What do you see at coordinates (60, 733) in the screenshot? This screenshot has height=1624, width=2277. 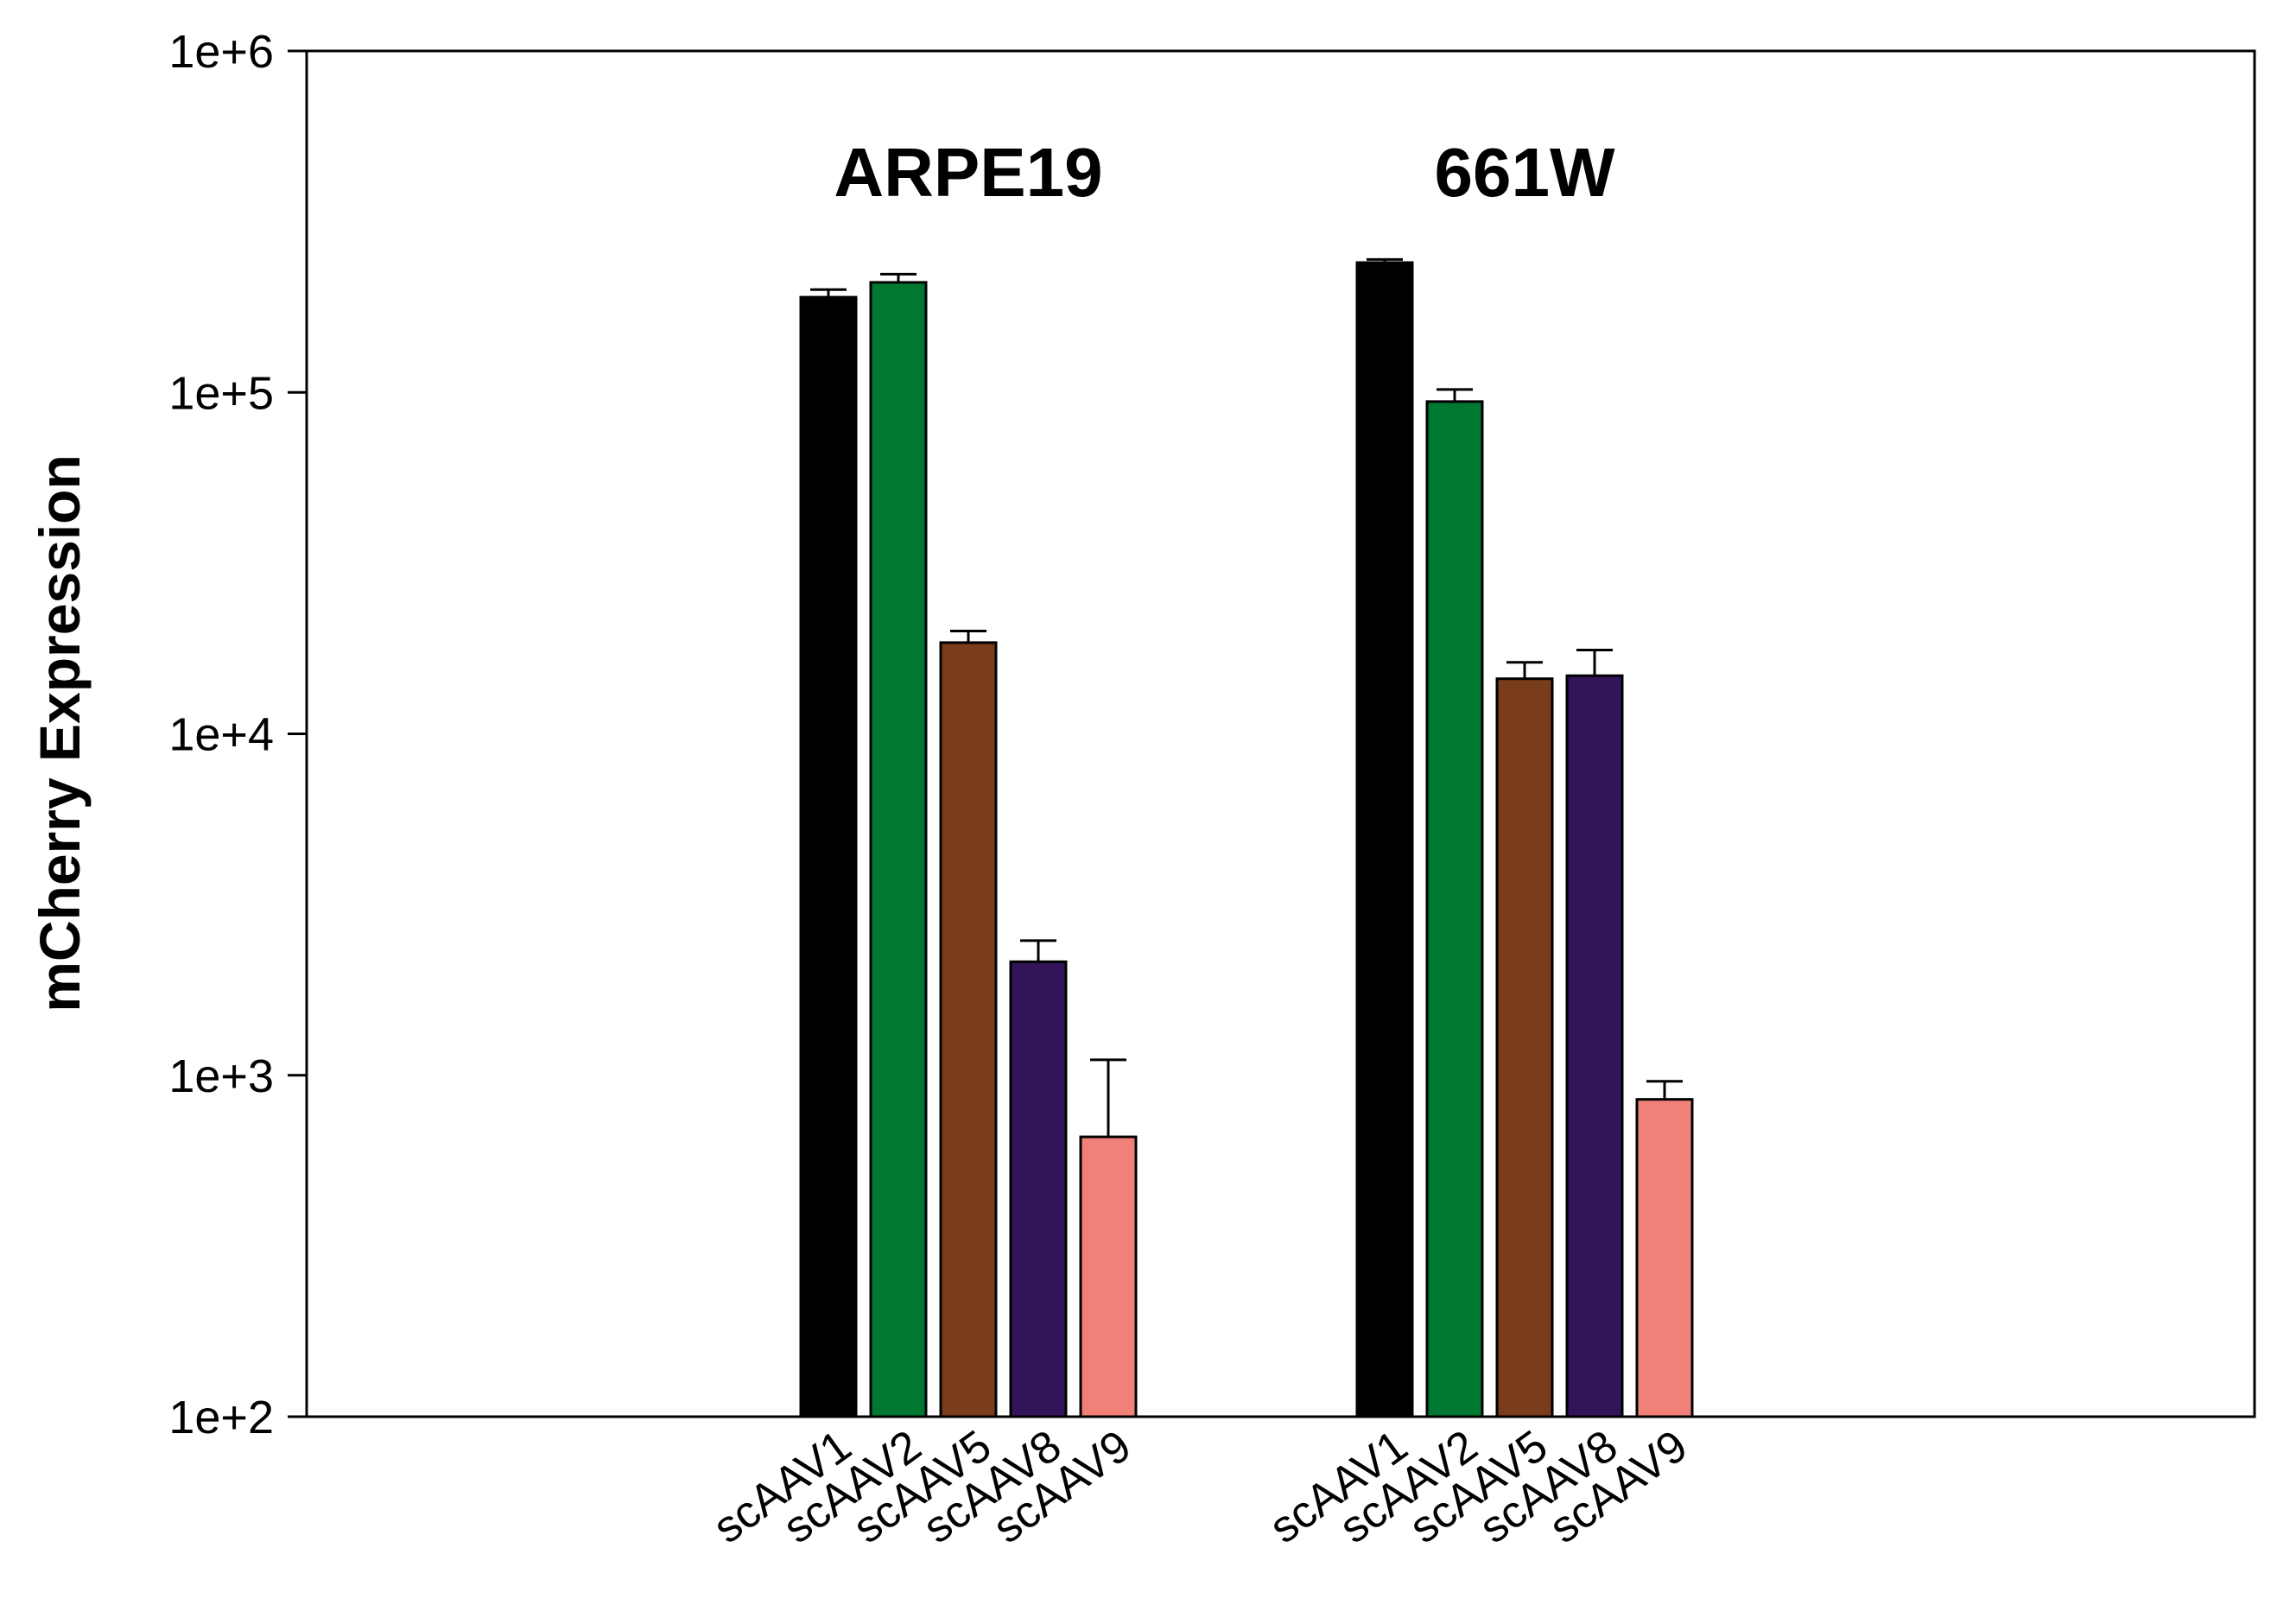 I see `y-axis-title: mCherry Expression` at bounding box center [60, 733].